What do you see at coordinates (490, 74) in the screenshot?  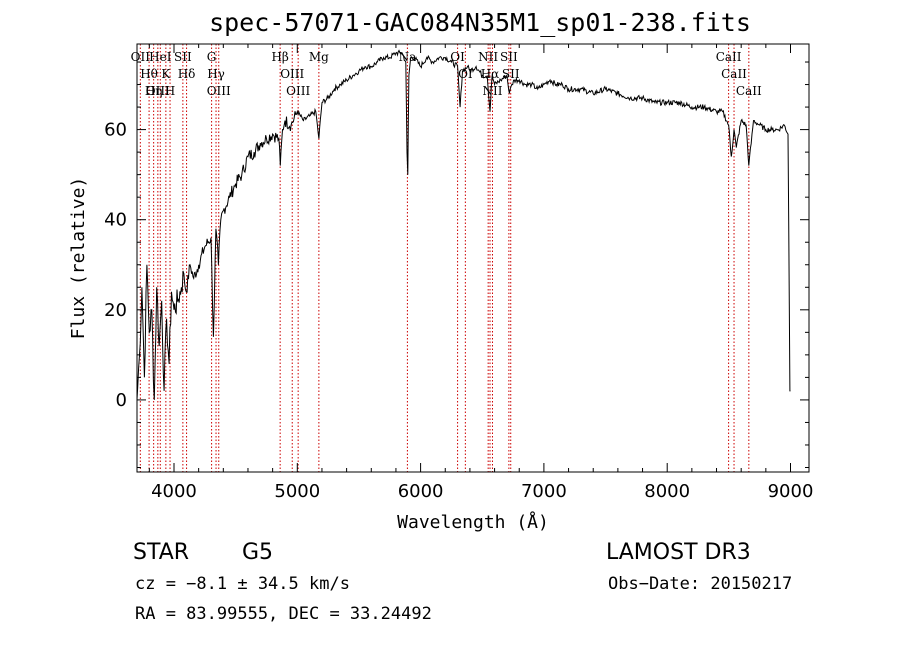 I see `line-label: Hα` at bounding box center [490, 74].